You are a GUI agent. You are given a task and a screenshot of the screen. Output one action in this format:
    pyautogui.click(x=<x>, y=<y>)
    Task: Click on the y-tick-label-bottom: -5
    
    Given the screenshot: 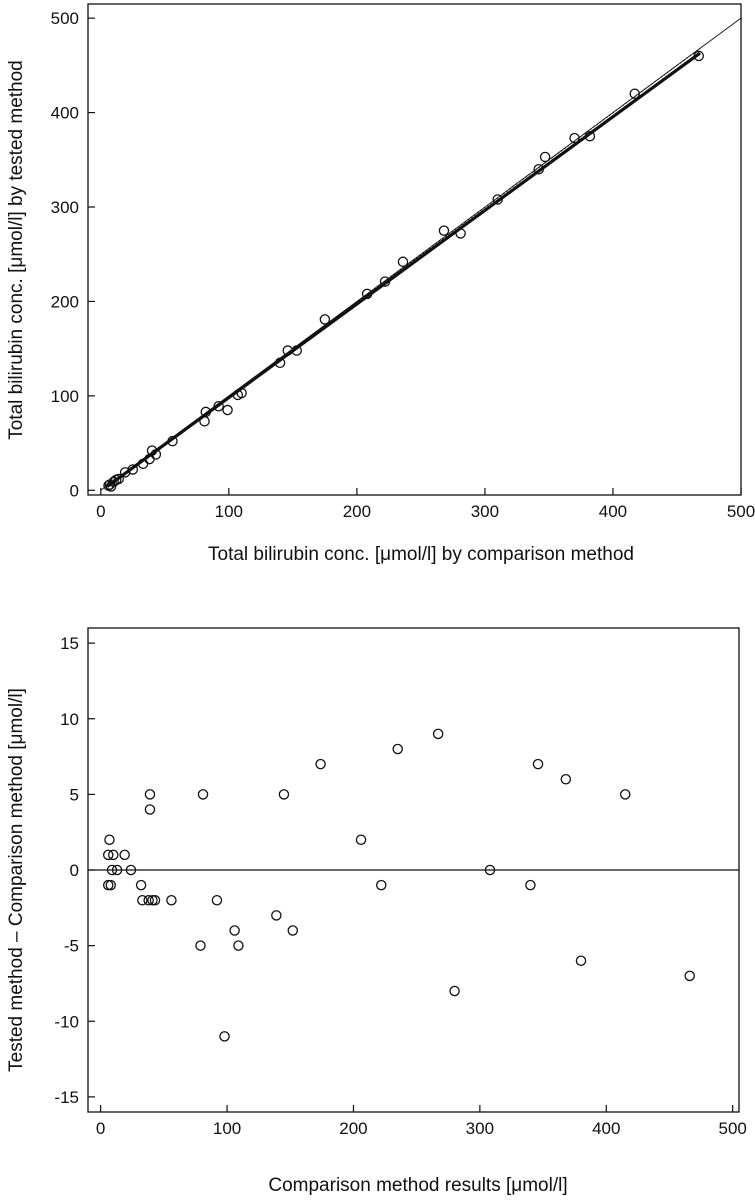 What is the action you would take?
    pyautogui.click(x=71, y=946)
    